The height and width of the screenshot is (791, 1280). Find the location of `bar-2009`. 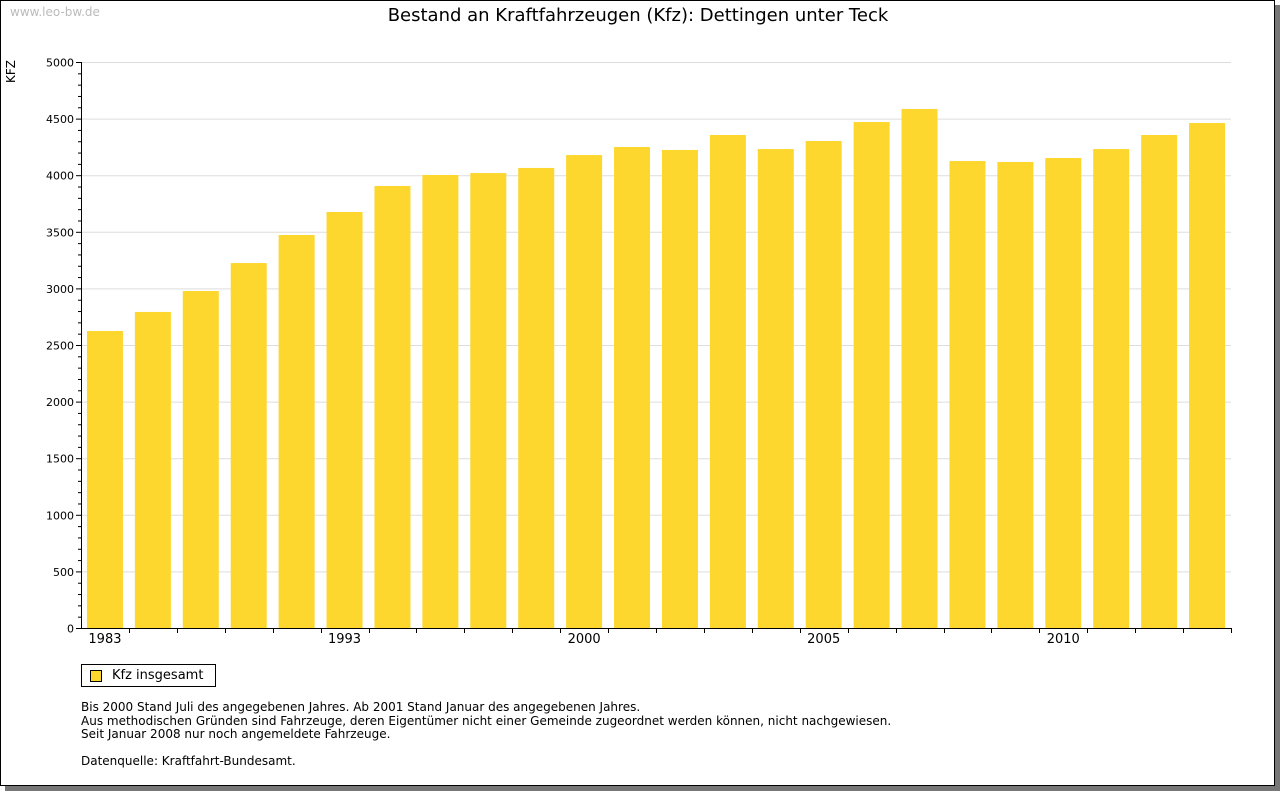

bar-2009 is located at coordinates (1015, 394).